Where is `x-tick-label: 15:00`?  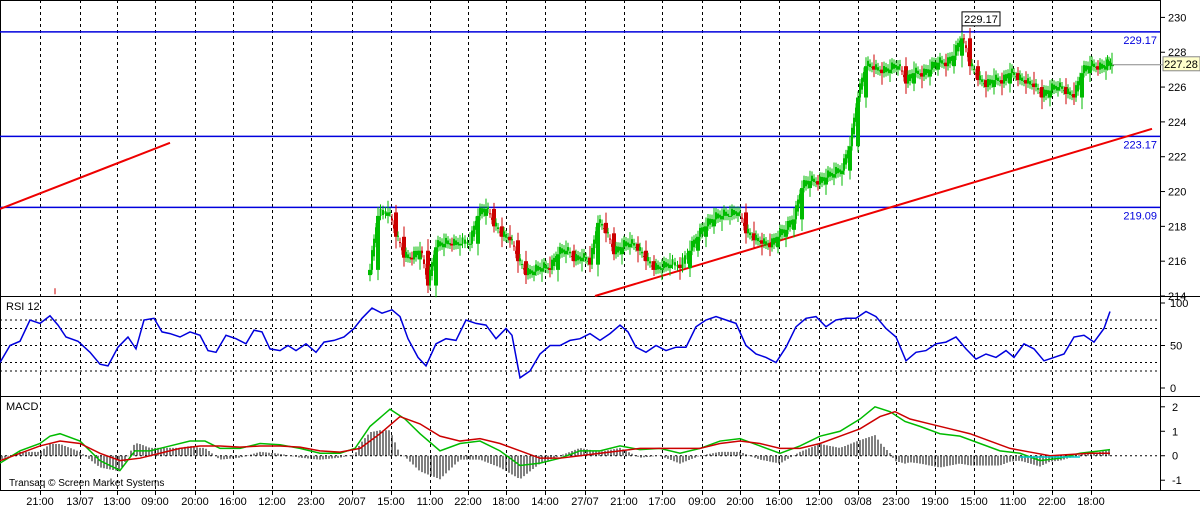 x-tick-label: 15:00 is located at coordinates (391, 502).